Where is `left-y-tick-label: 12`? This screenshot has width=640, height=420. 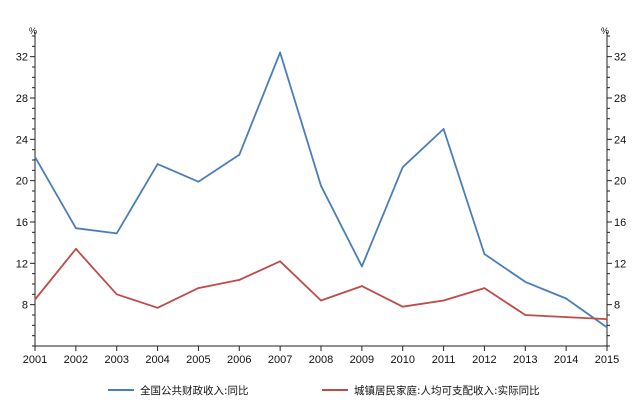 left-y-tick-label: 12 is located at coordinates (22, 264).